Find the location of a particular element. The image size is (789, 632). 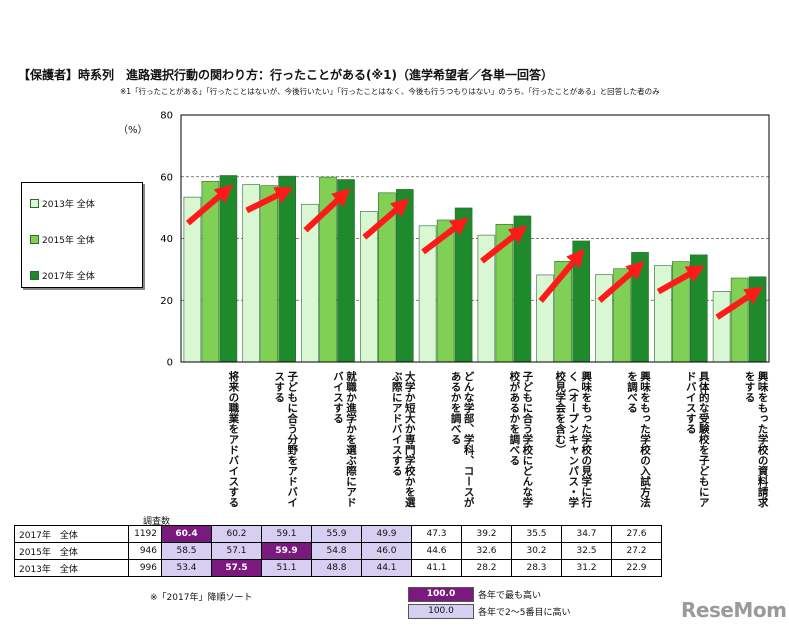

category-label-8: 具体的な受験校を子どもにアドバイスする is located at coordinates (697, 439).